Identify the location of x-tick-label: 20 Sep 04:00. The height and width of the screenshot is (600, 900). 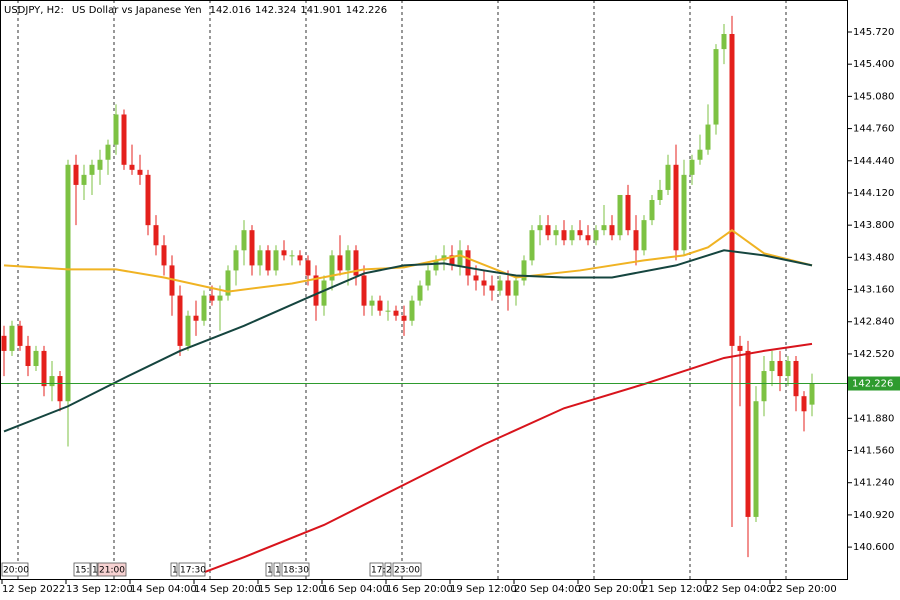
(547, 589).